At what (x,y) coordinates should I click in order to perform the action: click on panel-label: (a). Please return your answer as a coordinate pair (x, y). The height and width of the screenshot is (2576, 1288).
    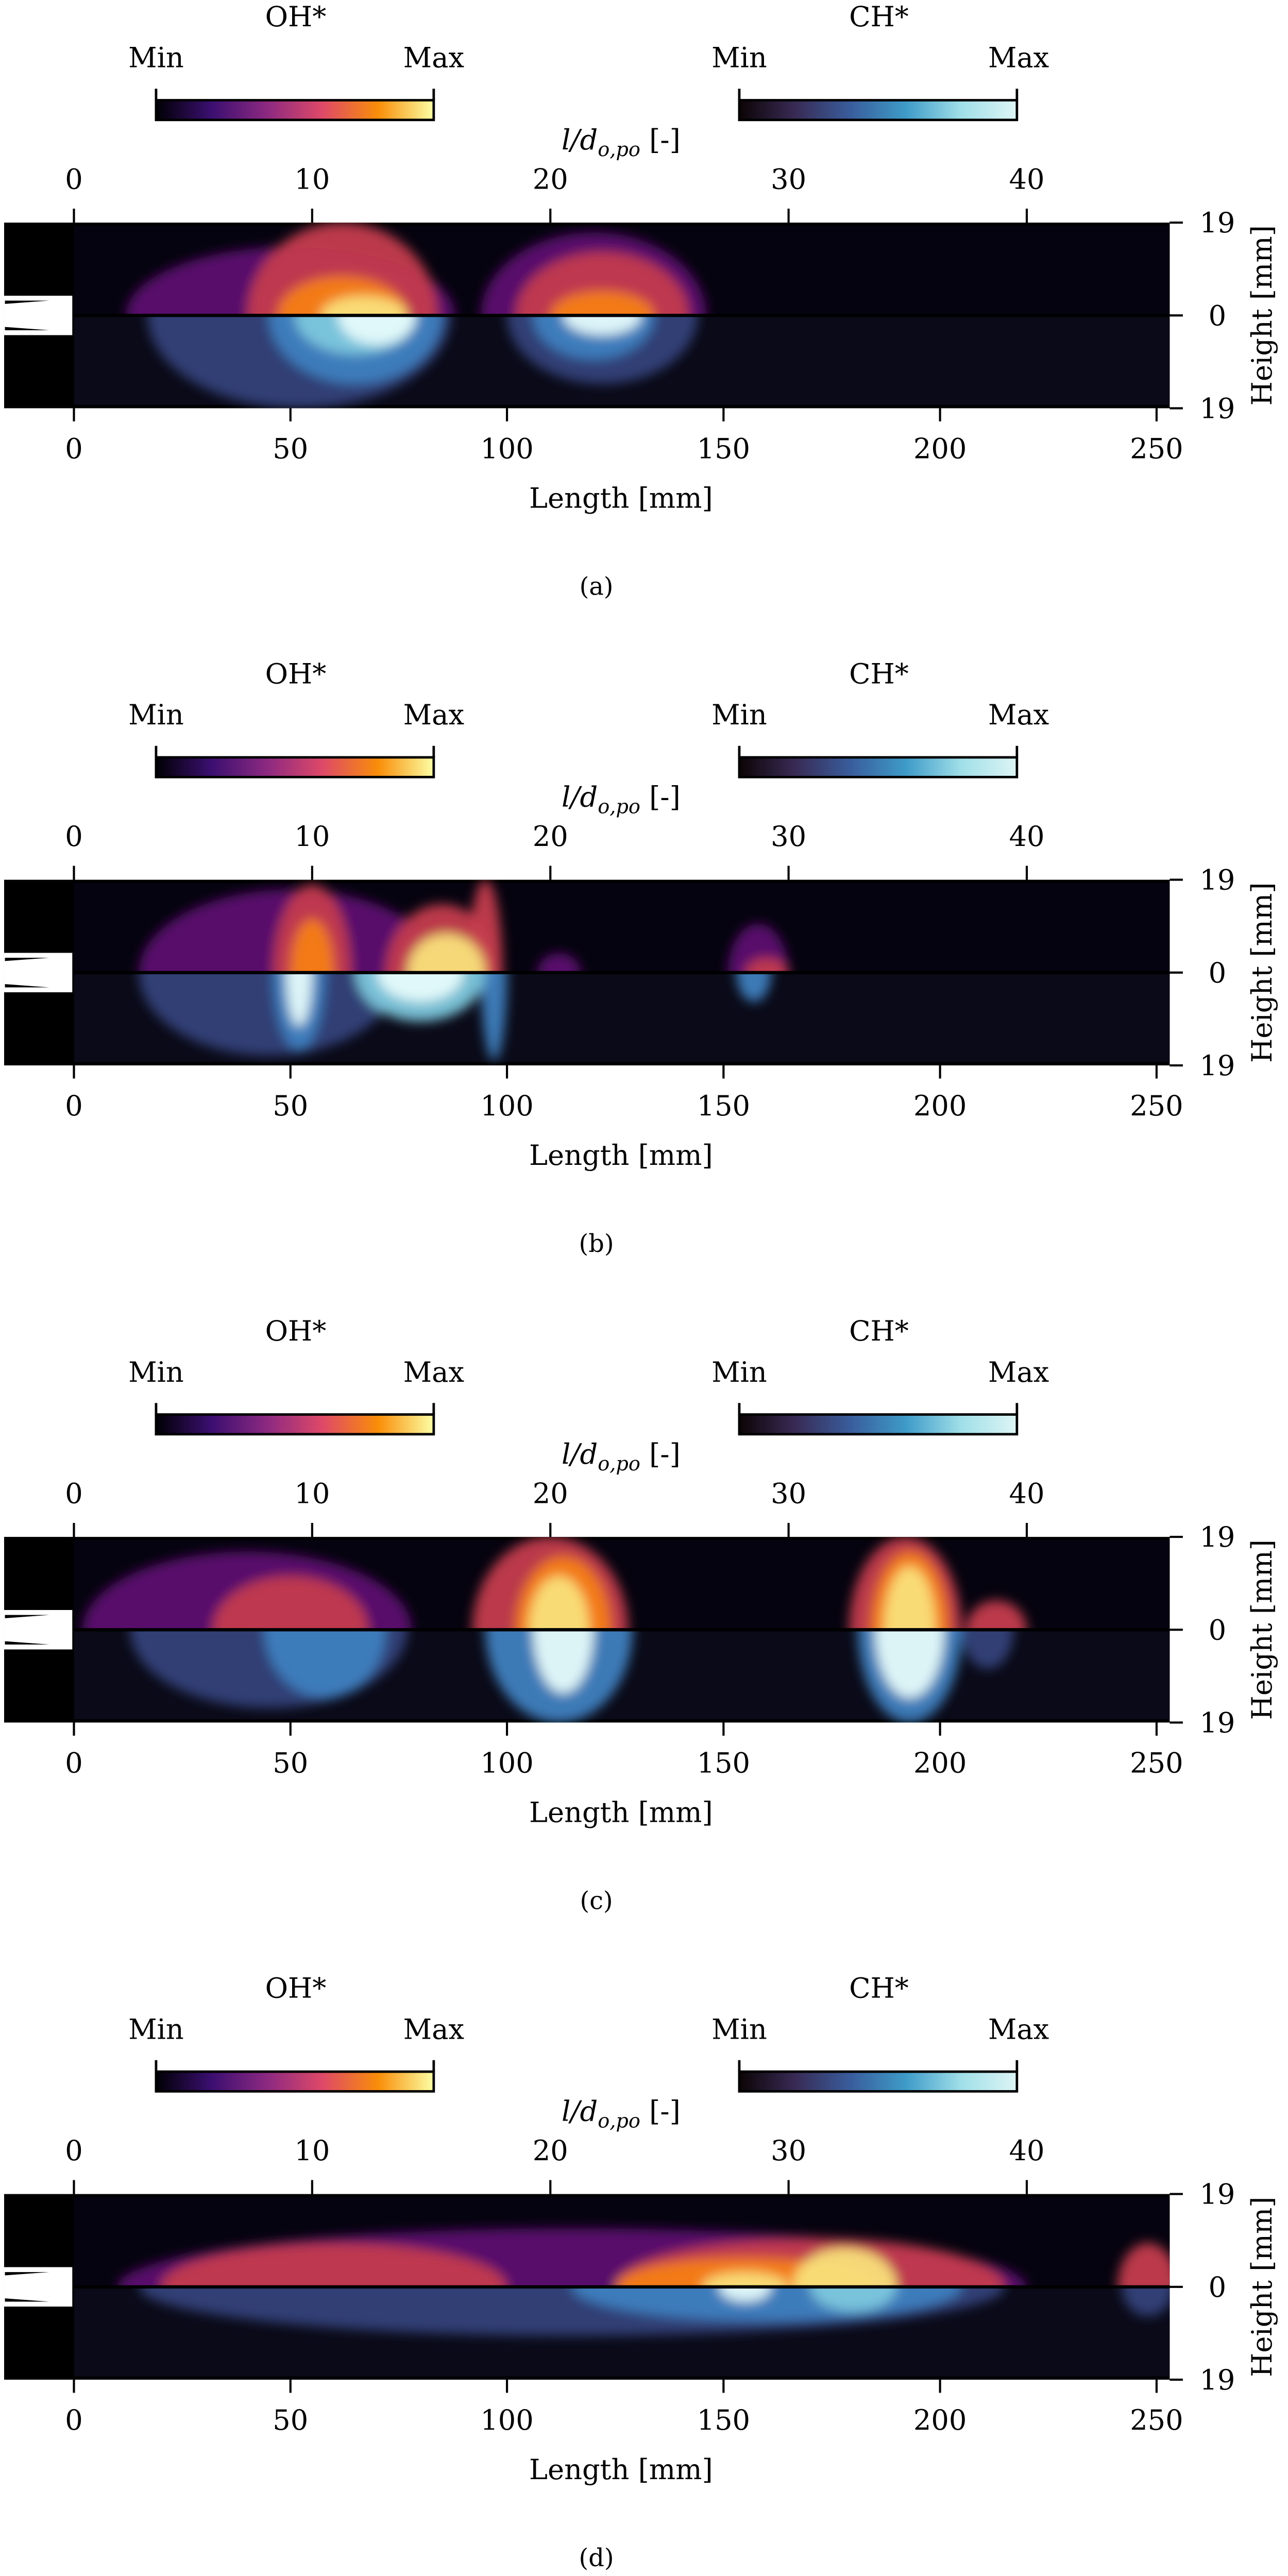
    Looking at the image, I should click on (597, 586).